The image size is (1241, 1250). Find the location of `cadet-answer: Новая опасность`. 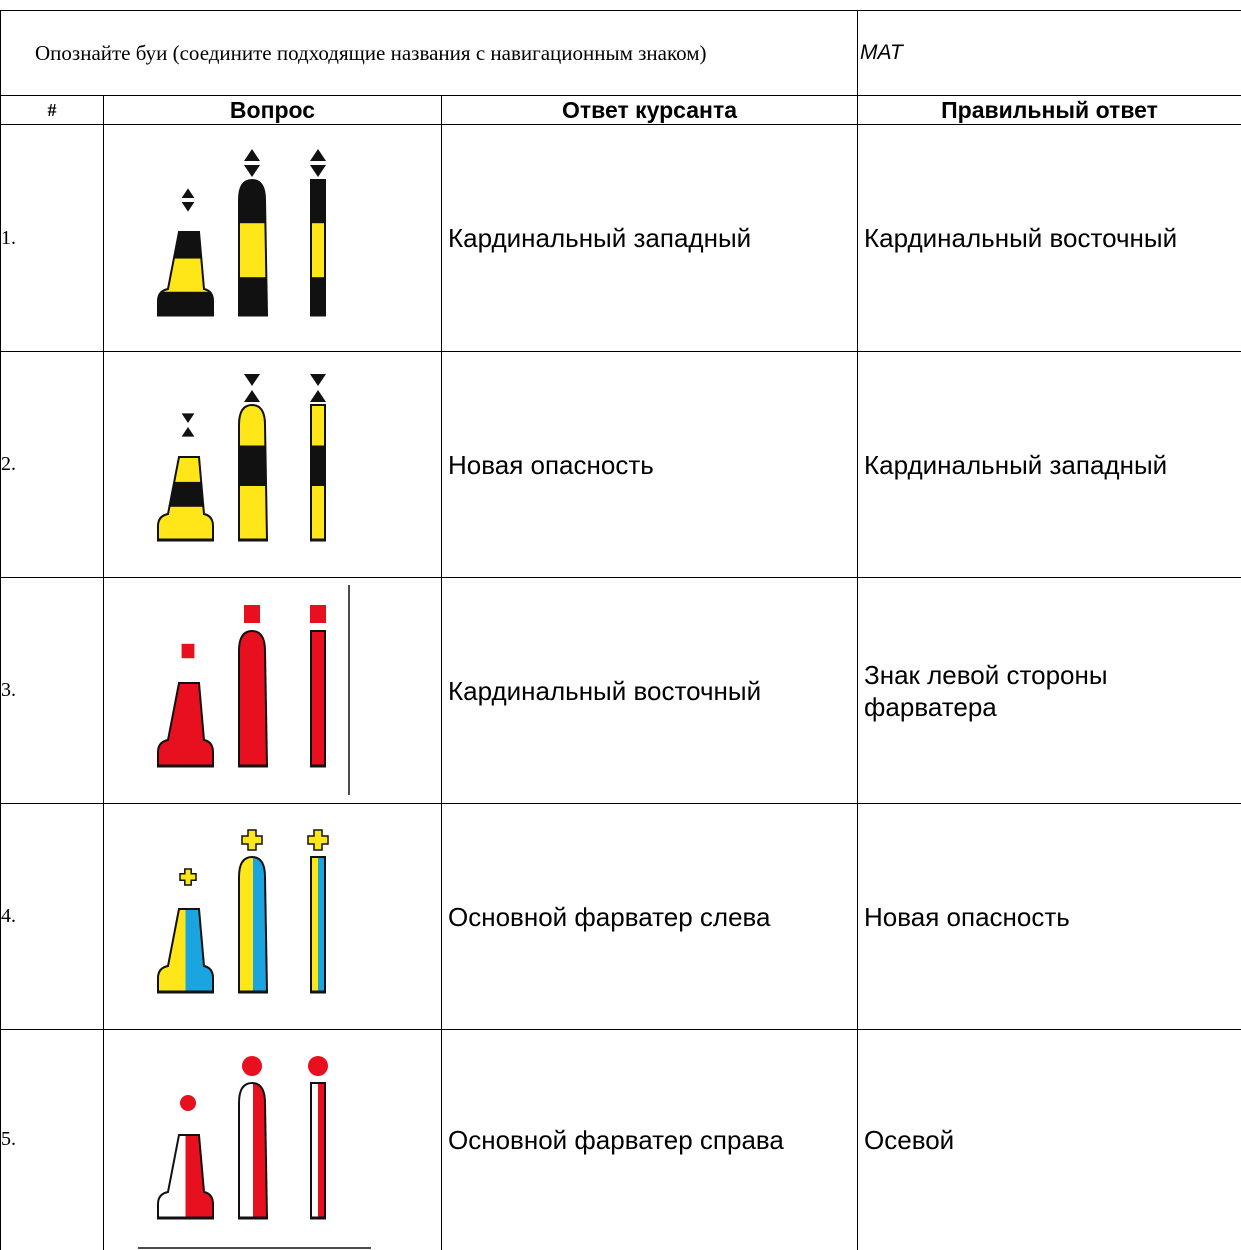

cadet-answer: Новая опасность is located at coordinates (649, 464).